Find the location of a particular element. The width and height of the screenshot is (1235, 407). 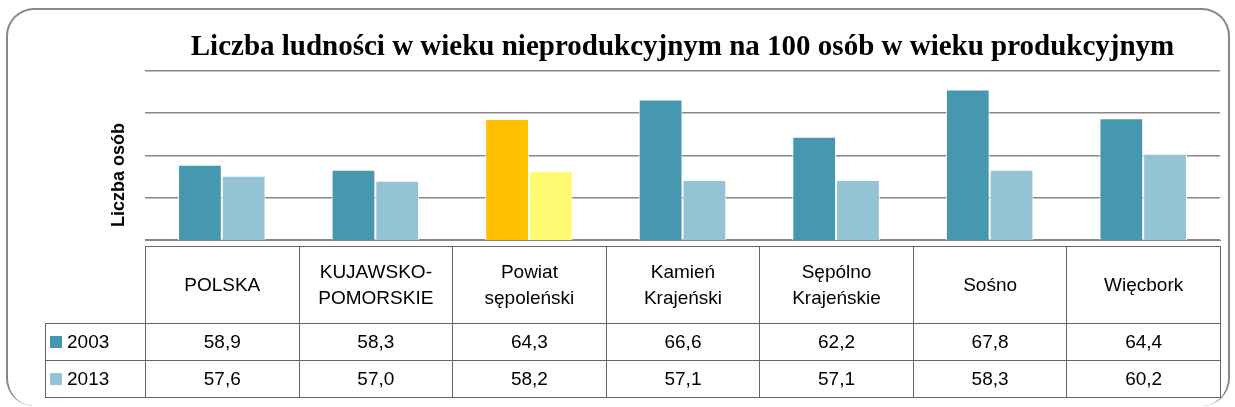

data-label: 64,3 is located at coordinates (529, 342).